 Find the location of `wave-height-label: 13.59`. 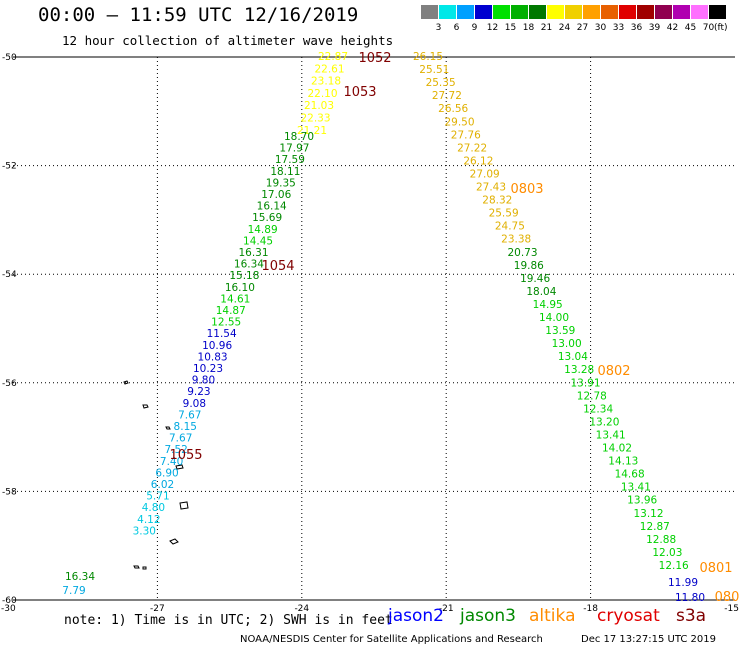

wave-height-label: 13.59 is located at coordinates (560, 331).